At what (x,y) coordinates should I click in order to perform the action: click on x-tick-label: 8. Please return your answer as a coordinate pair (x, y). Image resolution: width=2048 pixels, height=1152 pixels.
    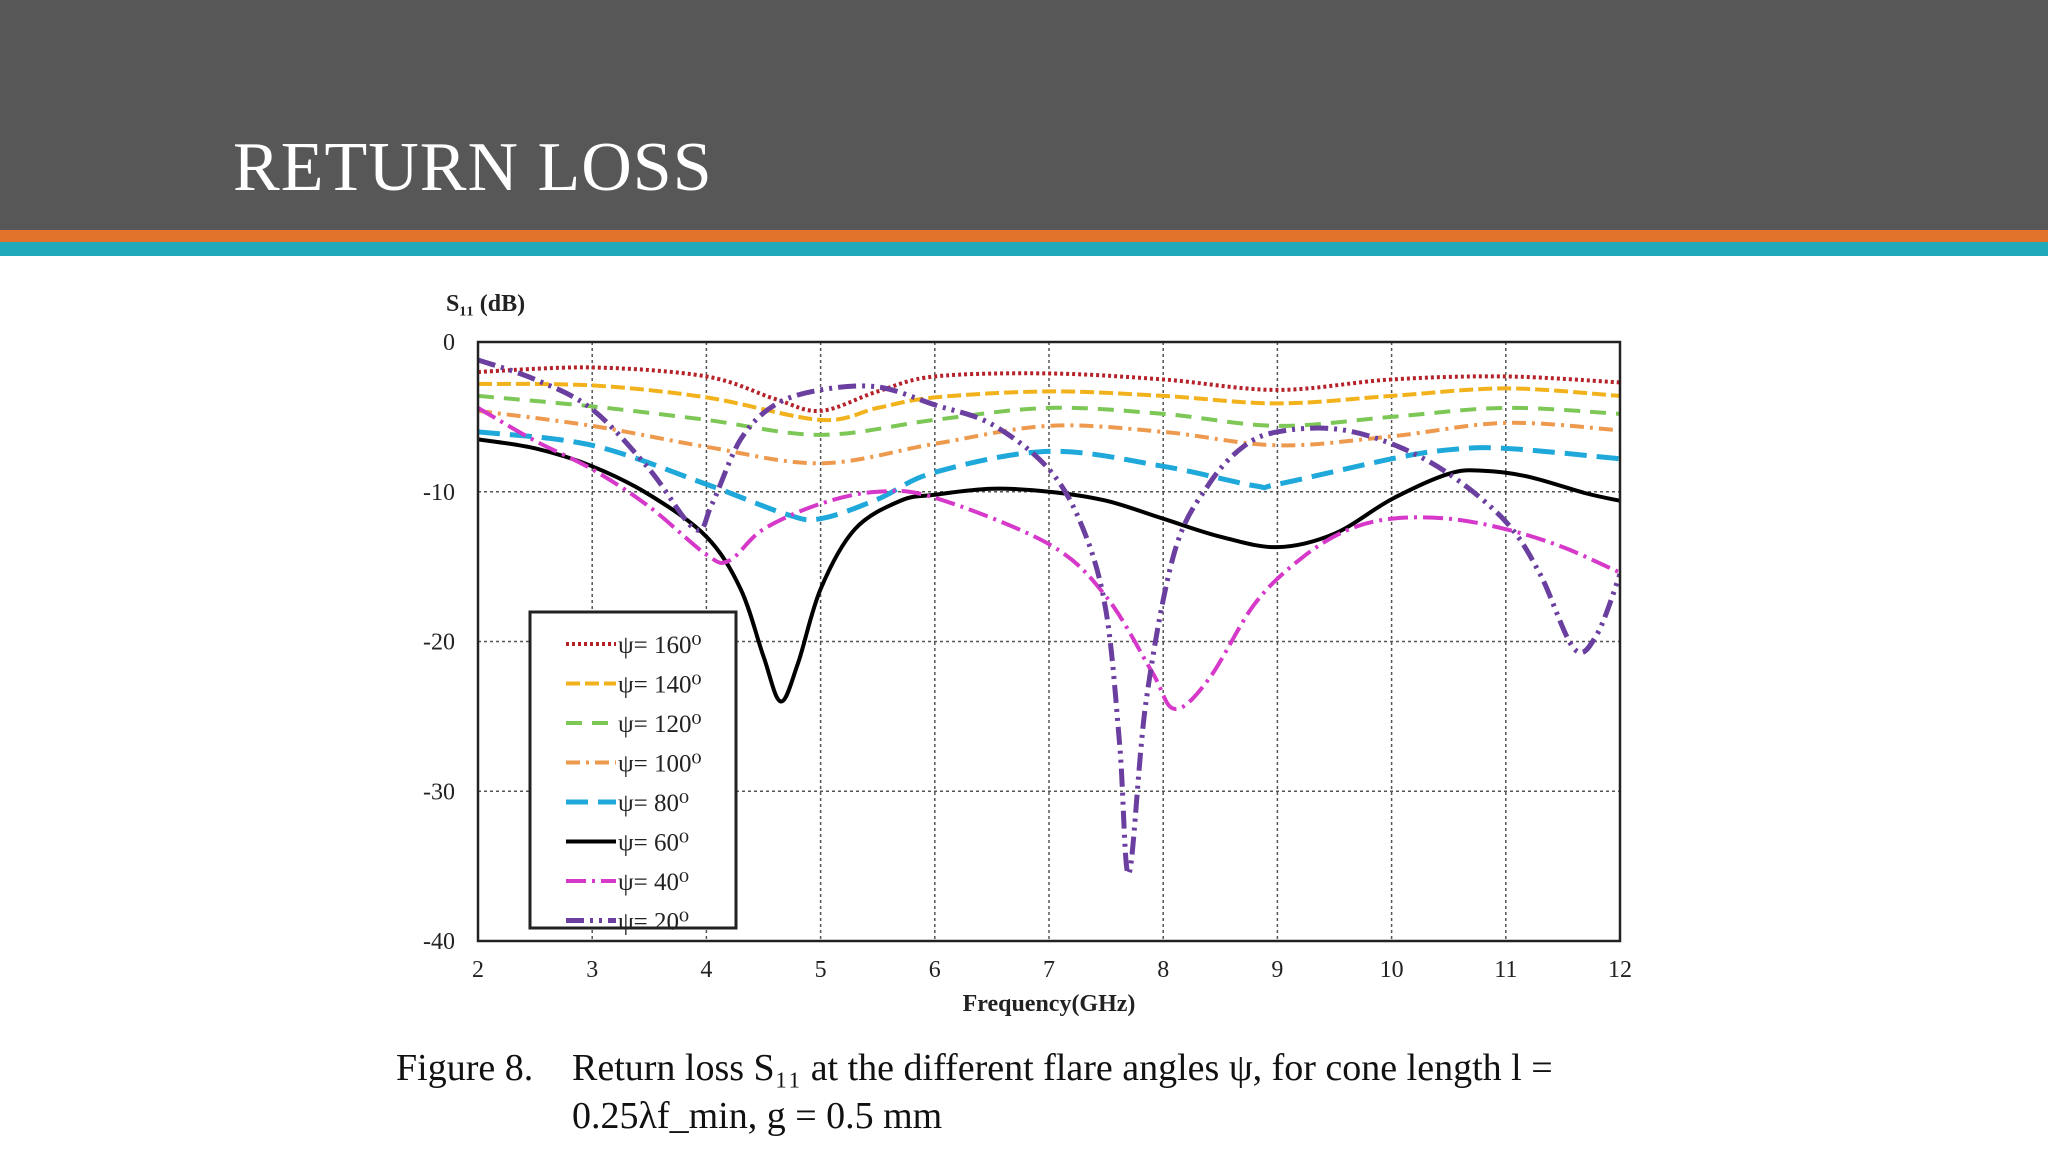
    Looking at the image, I should click on (1163, 970).